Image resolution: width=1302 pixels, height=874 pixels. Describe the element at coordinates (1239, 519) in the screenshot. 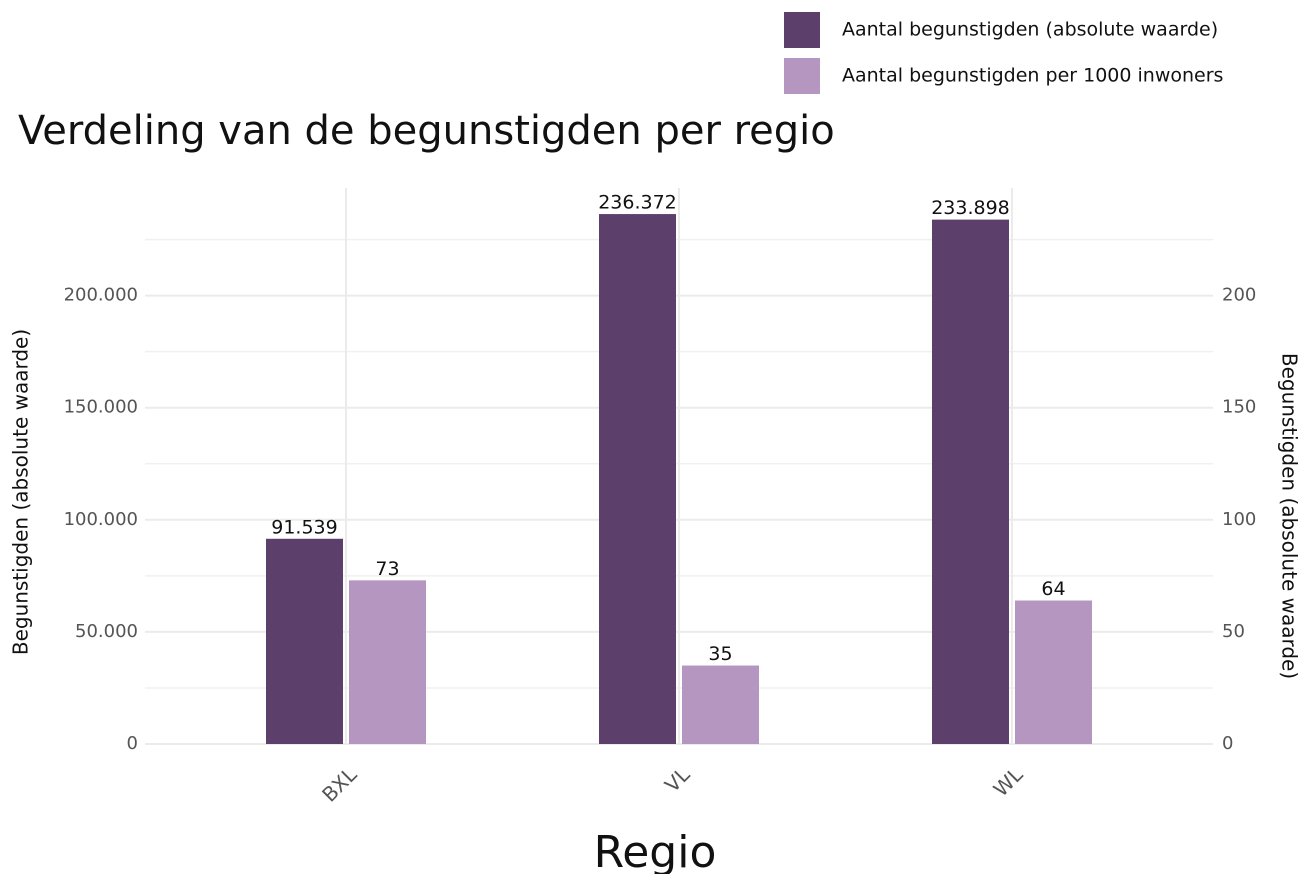

I see `y2-tick-label: 100` at that location.